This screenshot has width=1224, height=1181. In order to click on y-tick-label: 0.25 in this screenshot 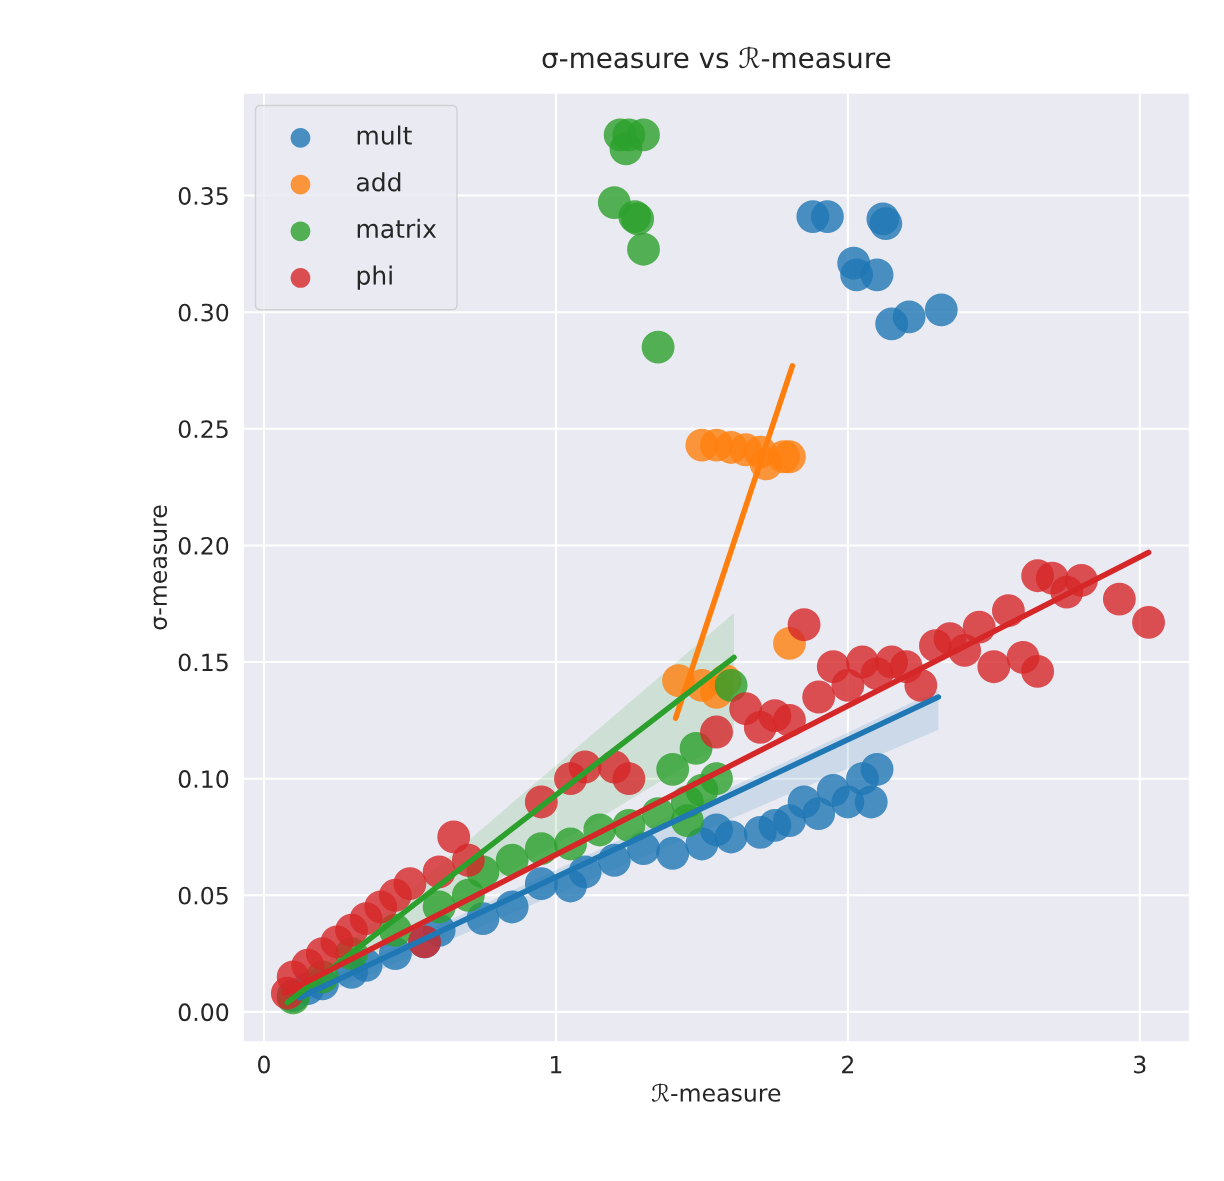, I will do `click(203, 429)`.